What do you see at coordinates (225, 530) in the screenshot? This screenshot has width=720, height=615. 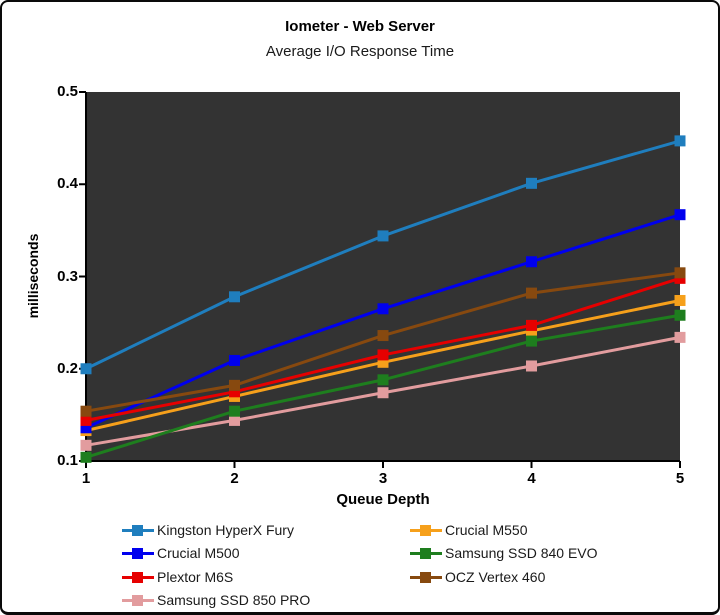 I see `legend-label: Kingston HyperX Fury` at bounding box center [225, 530].